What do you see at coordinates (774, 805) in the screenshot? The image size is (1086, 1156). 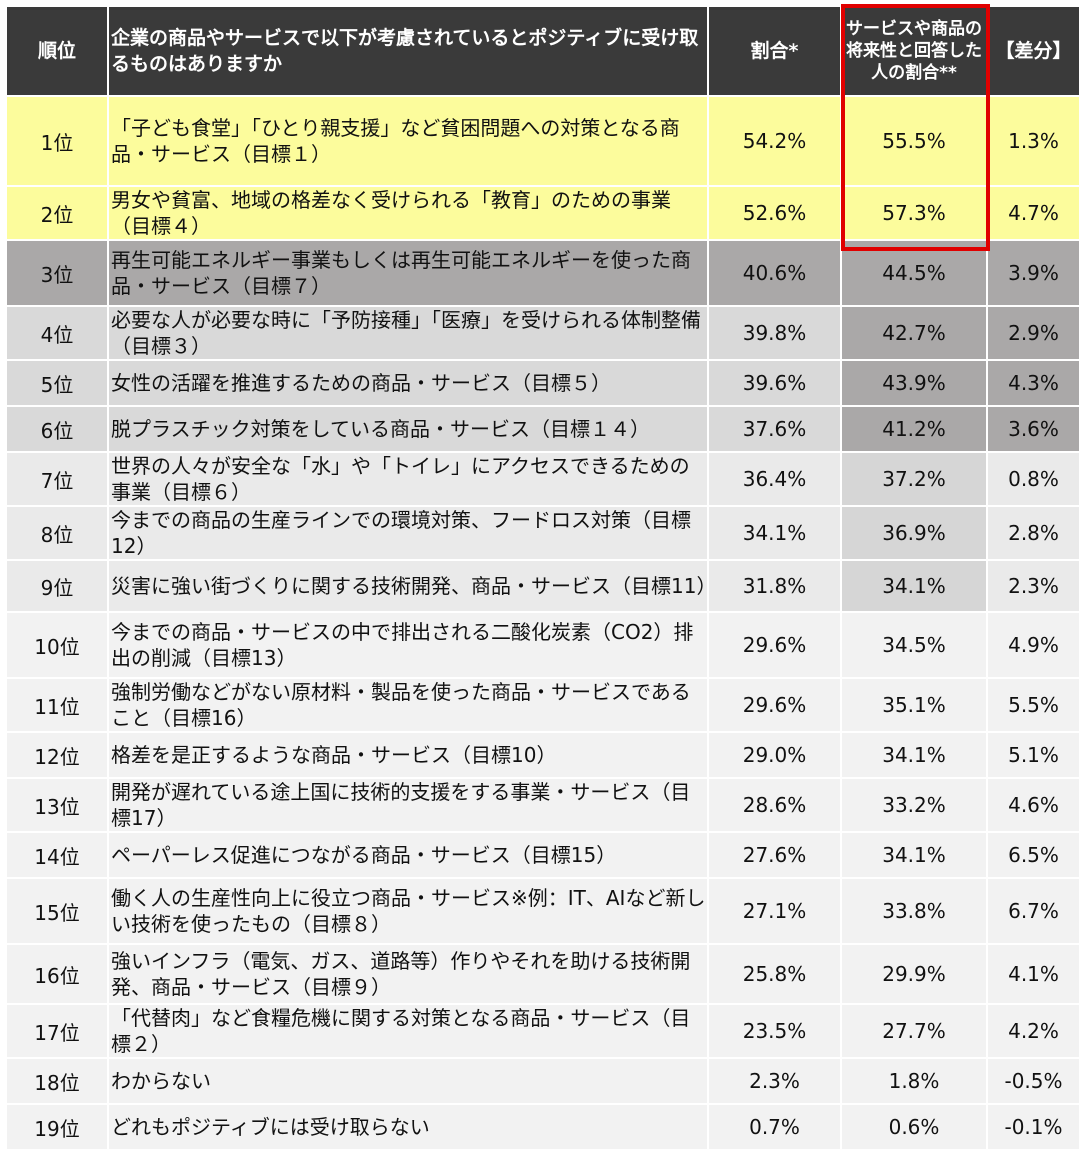 I see `cell-ratio: 28.6%` at bounding box center [774, 805].